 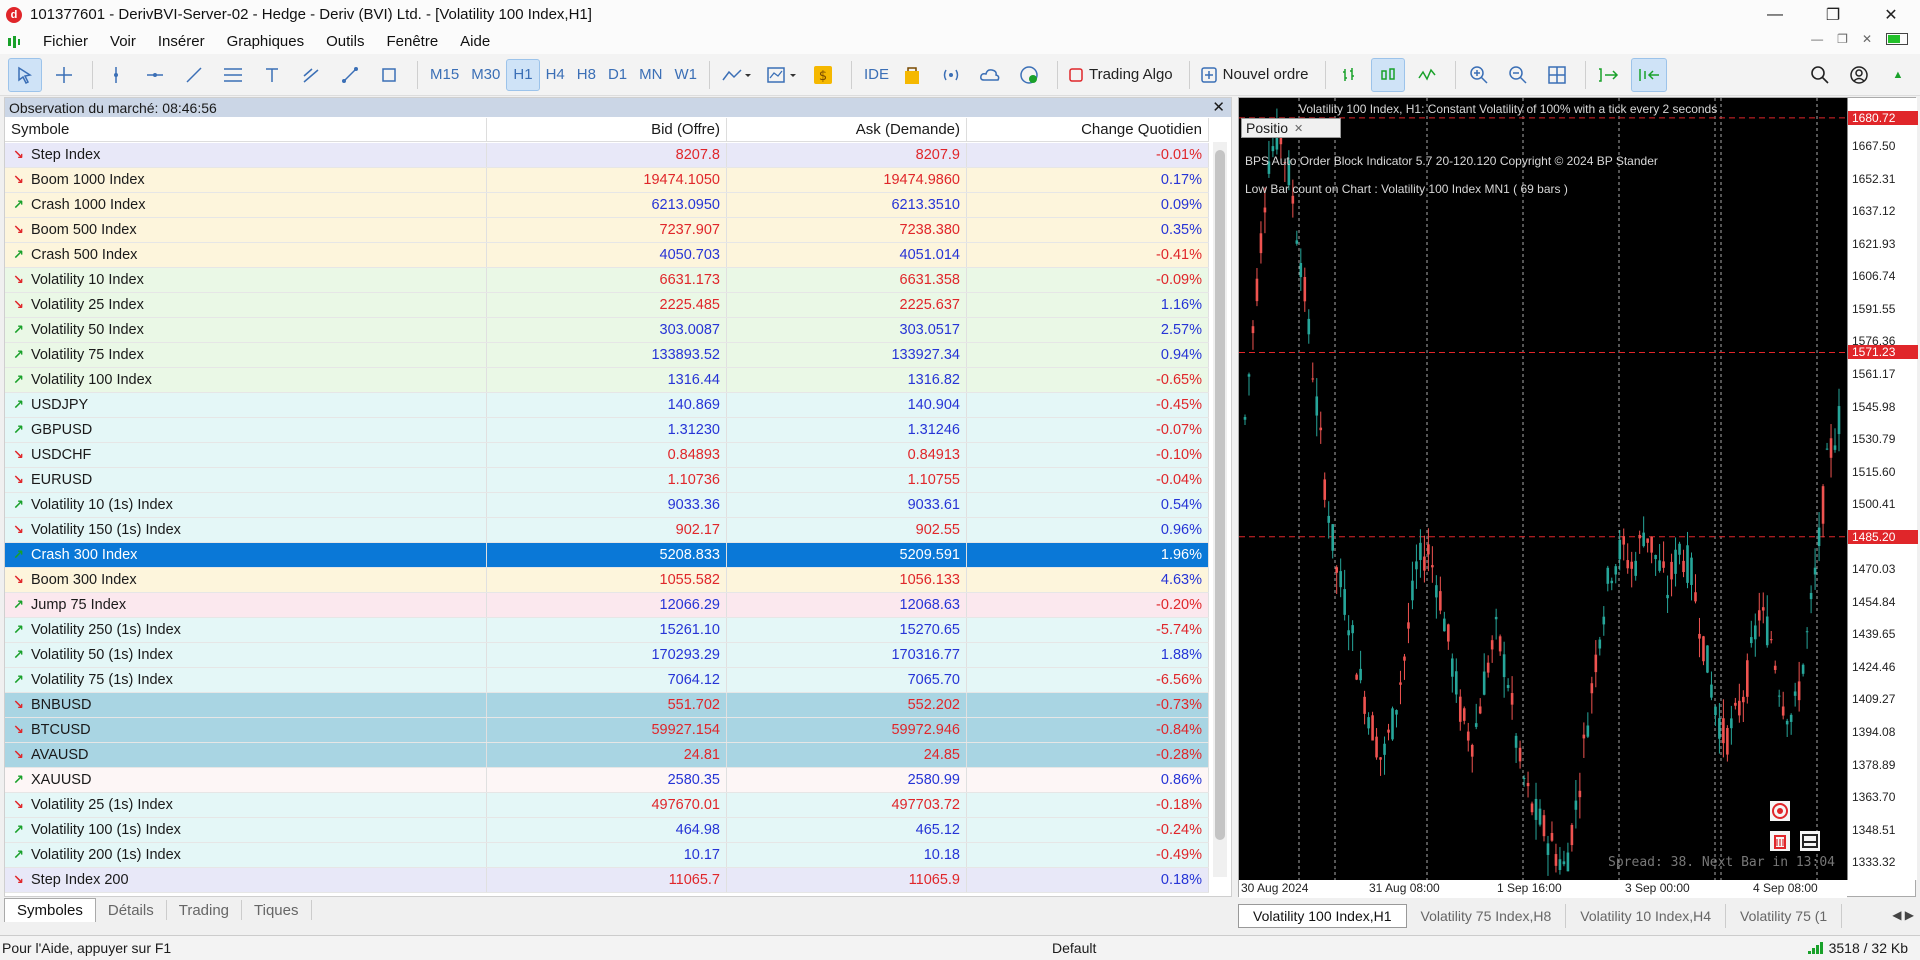 I want to click on tab-details: Détails, so click(x=131, y=910).